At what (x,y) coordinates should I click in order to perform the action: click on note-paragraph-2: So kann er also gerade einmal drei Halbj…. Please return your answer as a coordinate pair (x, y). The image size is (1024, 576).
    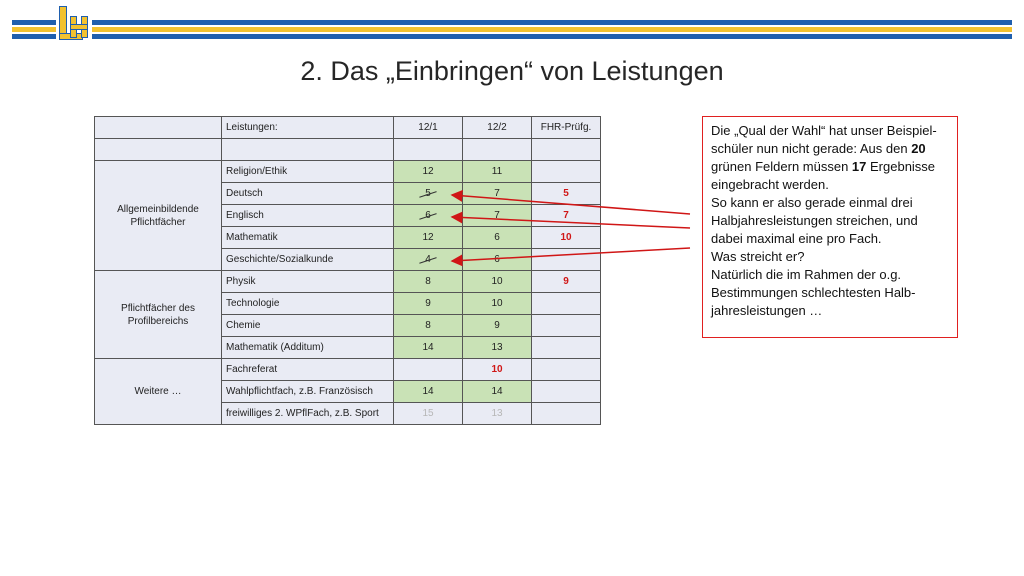
    Looking at the image, I should click on (814, 220).